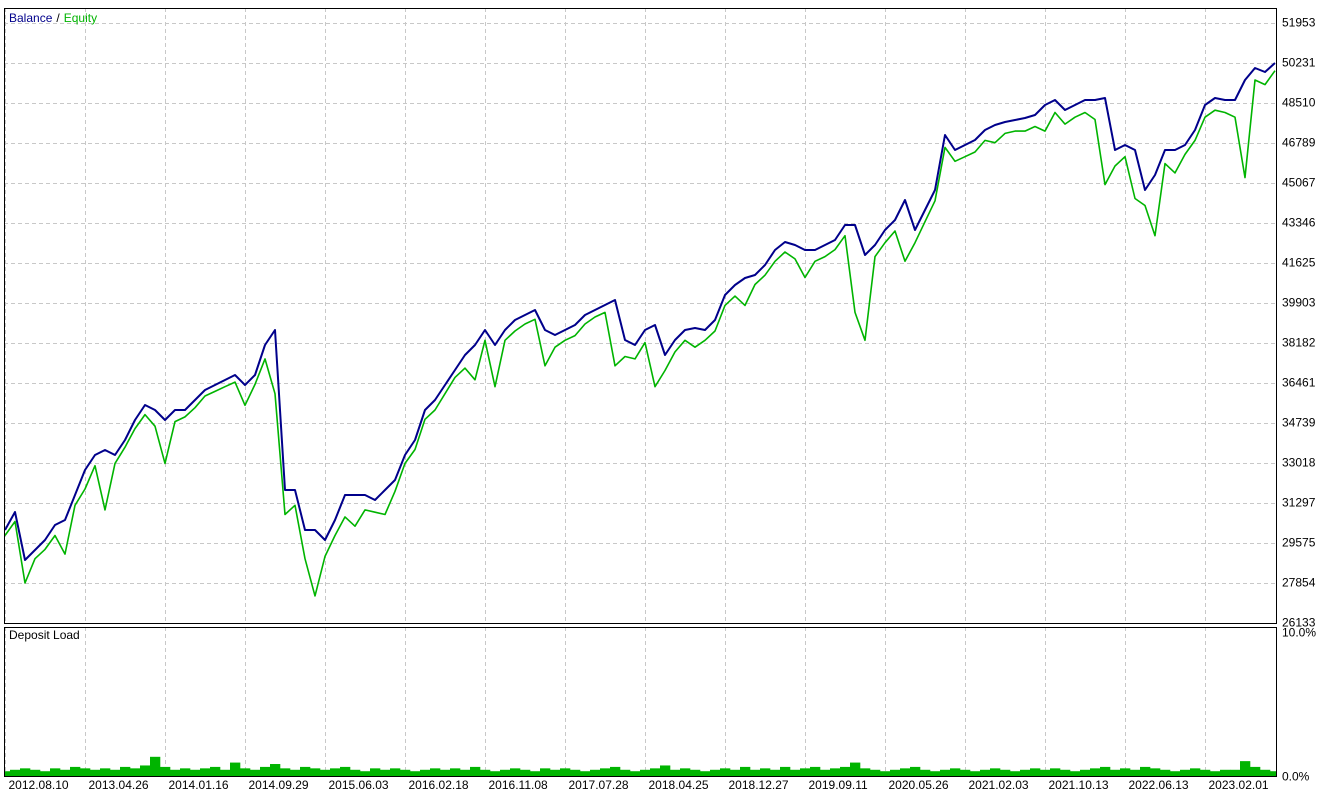 This screenshot has height=795, width=1330. Describe the element at coordinates (838, 785) in the screenshot. I see `x-tick-label: 2019.09.11` at that location.